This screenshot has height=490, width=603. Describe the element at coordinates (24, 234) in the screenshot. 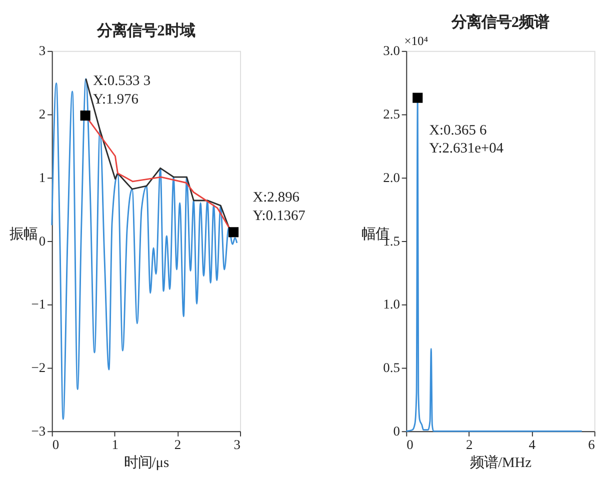

I see `y-axis-title: 振幅` at that location.